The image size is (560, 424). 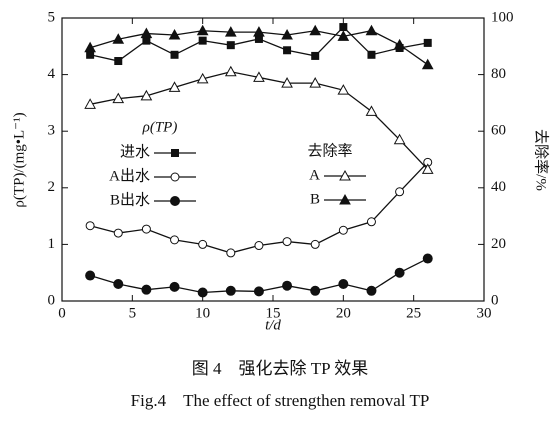 I want to click on y2-tick-label: 40, so click(x=498, y=187).